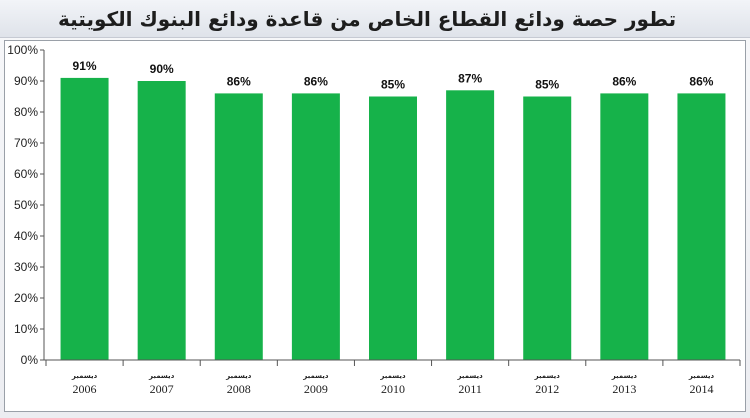 The height and width of the screenshot is (418, 750). Describe the element at coordinates (26, 267) in the screenshot. I see `y-tick-label: 30%` at that location.